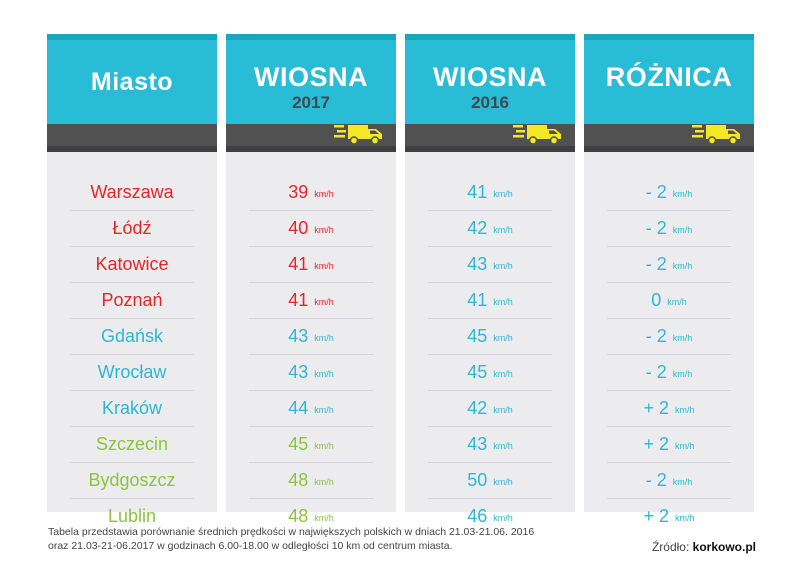  Describe the element at coordinates (477, 443) in the screenshot. I see `speed-2016-cell: 43` at that location.